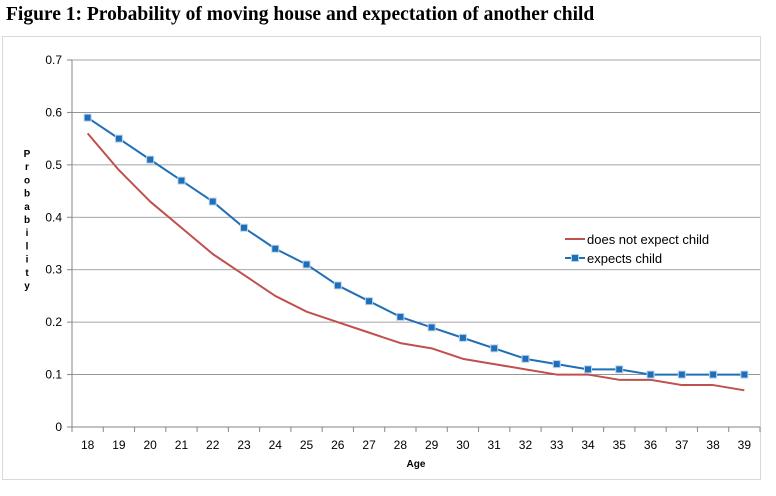 This screenshot has width=776, height=496. Describe the element at coordinates (53, 375) in the screenshot. I see `y-tick-label: 0.1` at that location.